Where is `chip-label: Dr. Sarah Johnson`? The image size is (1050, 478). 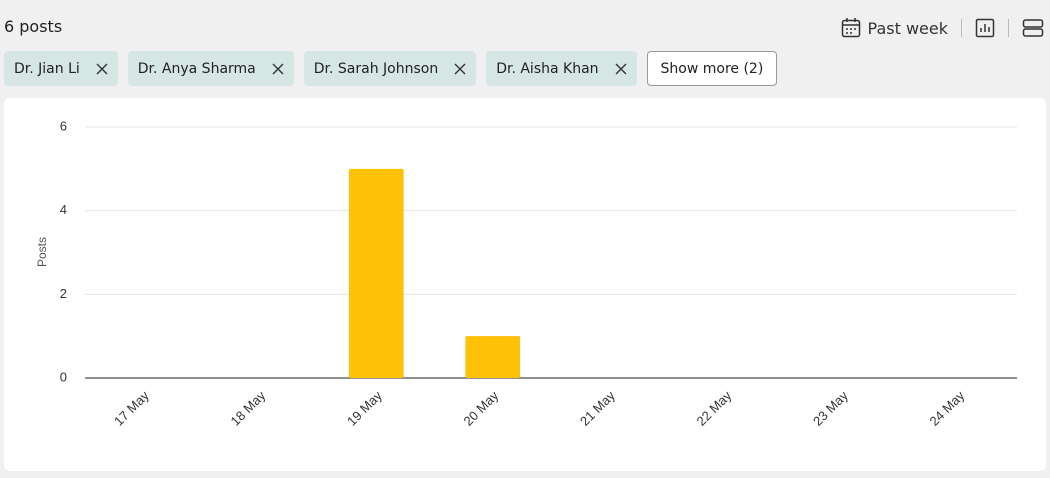
chip-label: Dr. Sarah Johnson is located at coordinates (376, 68).